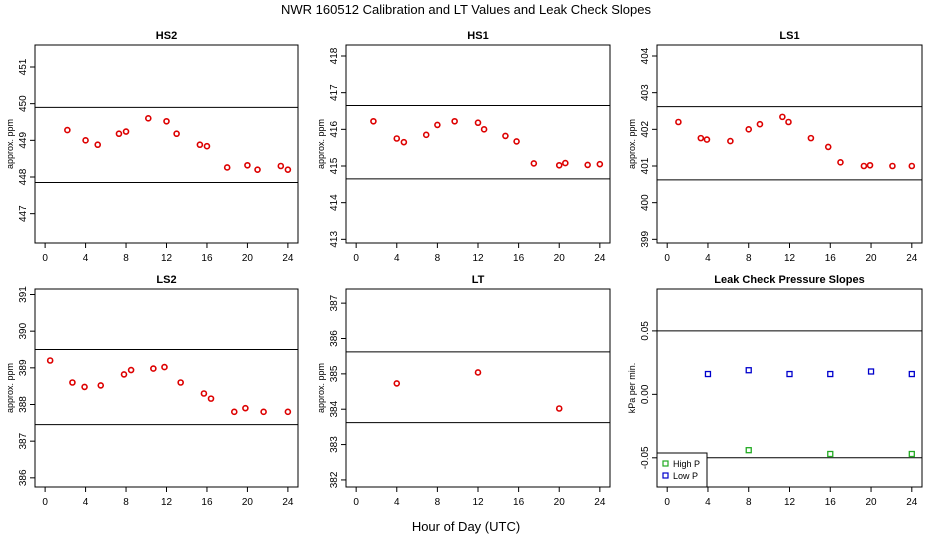 This screenshot has width=936, height=540. Describe the element at coordinates (23, 367) in the screenshot. I see `y-tick-label: 389` at that location.